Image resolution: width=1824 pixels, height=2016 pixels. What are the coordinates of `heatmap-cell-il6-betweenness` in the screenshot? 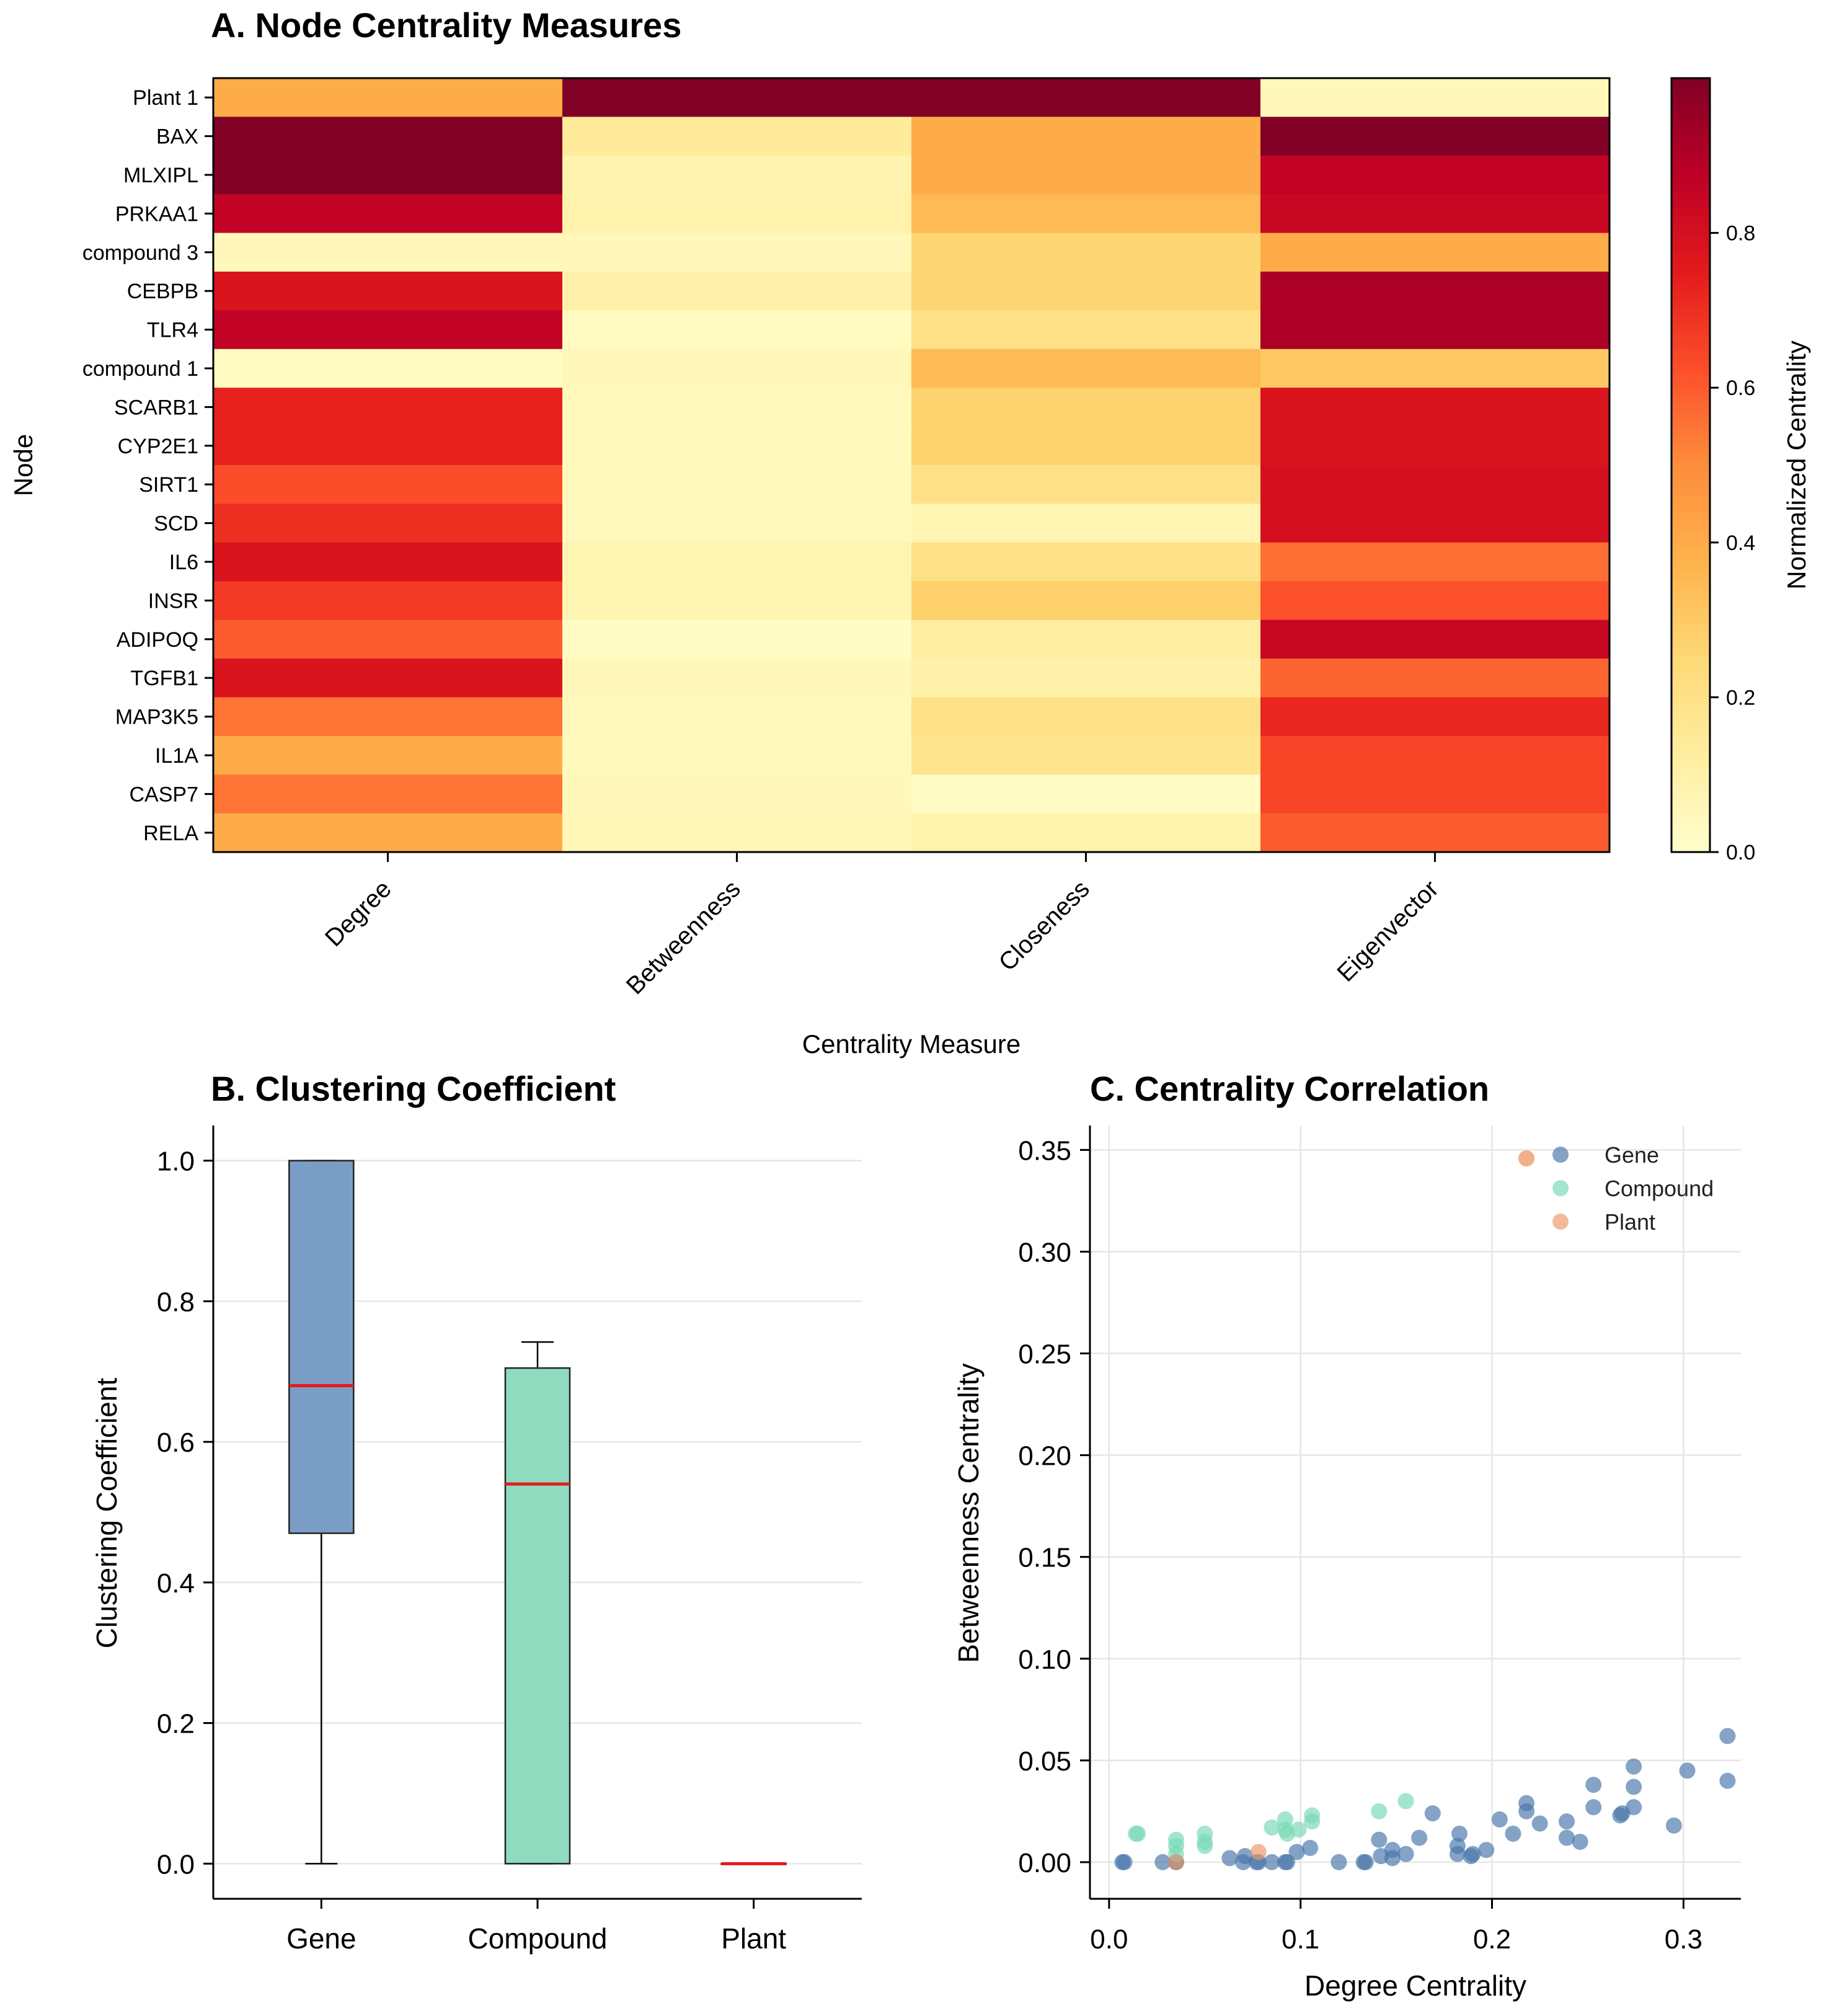 It's located at (737, 562).